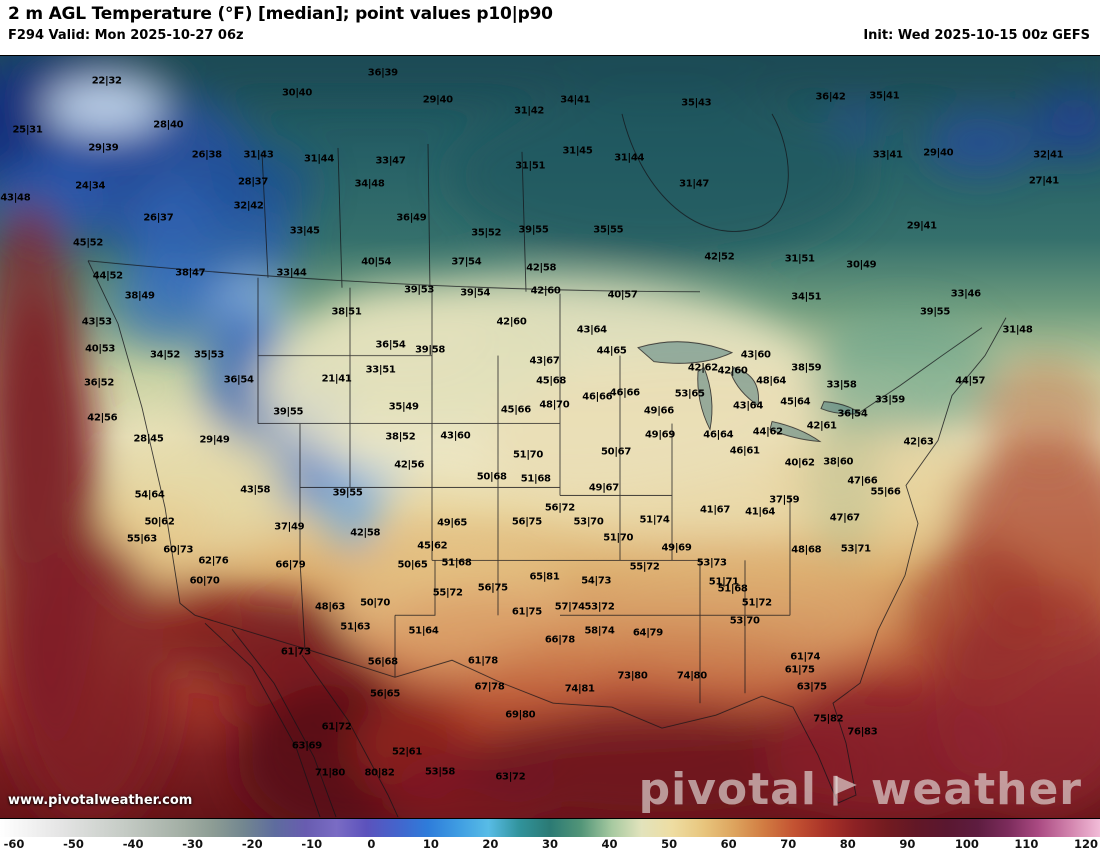  I want to click on colorbar-gradient, so click(550, 828).